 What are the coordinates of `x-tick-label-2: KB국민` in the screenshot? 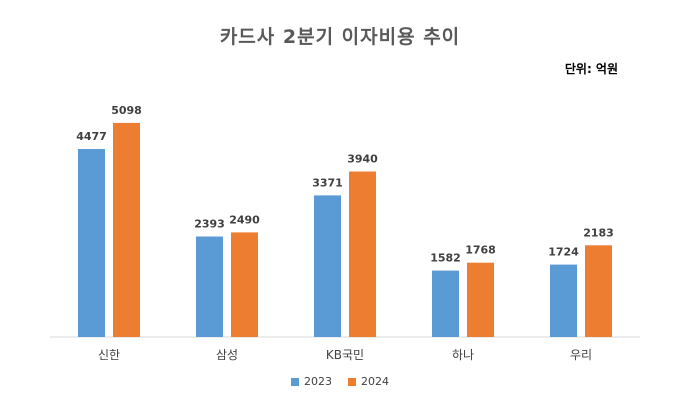 It's located at (345, 355).